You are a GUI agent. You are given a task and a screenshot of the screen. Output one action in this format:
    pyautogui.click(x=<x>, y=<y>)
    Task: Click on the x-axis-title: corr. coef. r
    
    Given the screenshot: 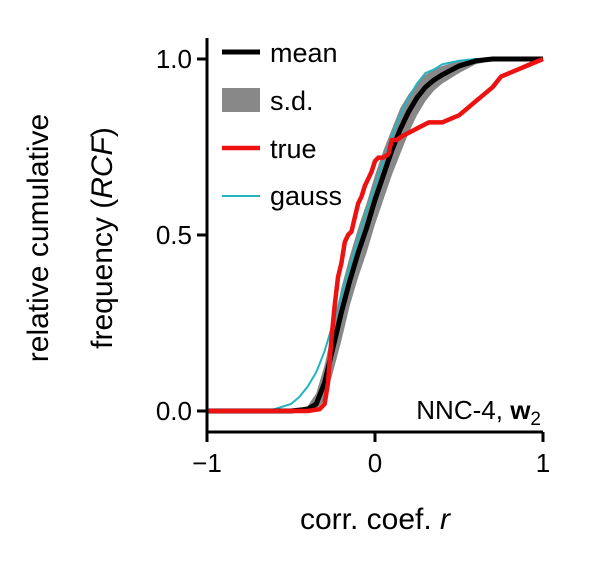 What is the action you would take?
    pyautogui.click(x=375, y=519)
    